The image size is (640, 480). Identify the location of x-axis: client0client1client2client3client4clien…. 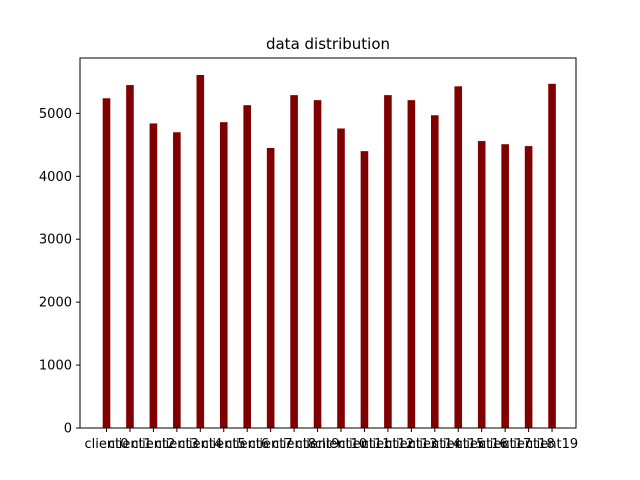
(331, 440).